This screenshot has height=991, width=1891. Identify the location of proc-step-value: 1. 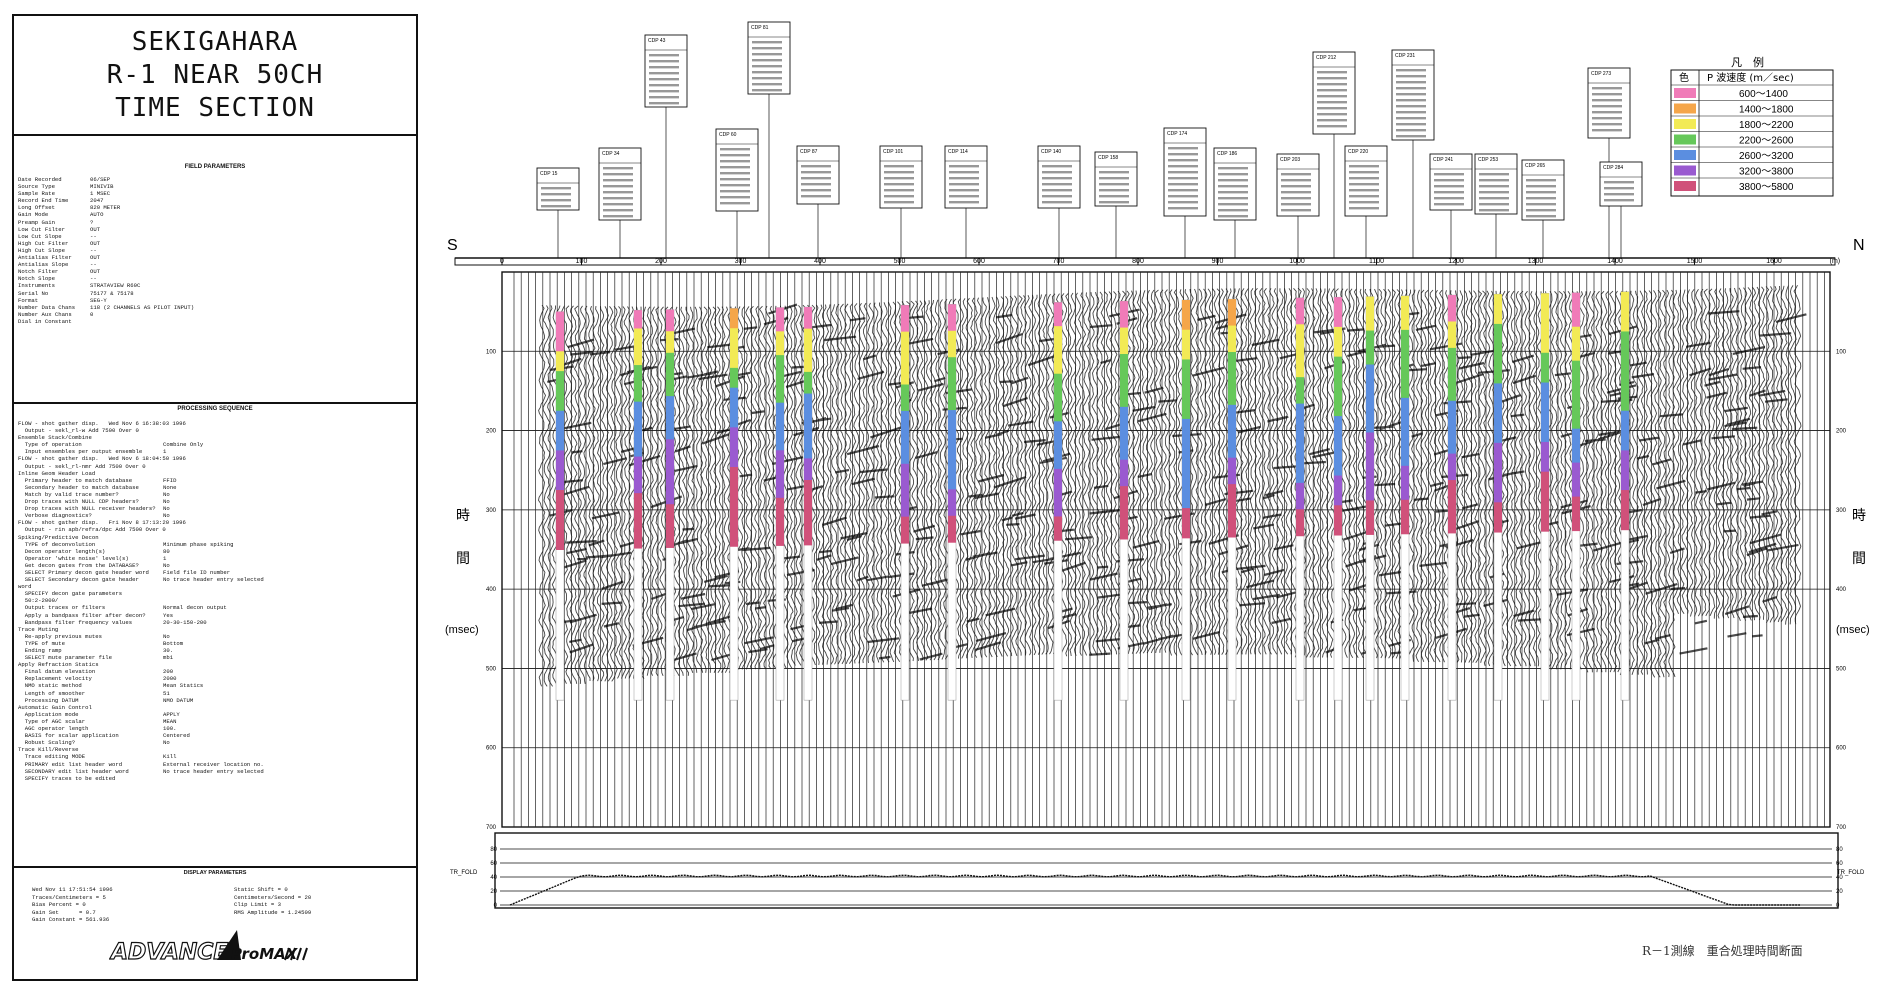
(165, 452).